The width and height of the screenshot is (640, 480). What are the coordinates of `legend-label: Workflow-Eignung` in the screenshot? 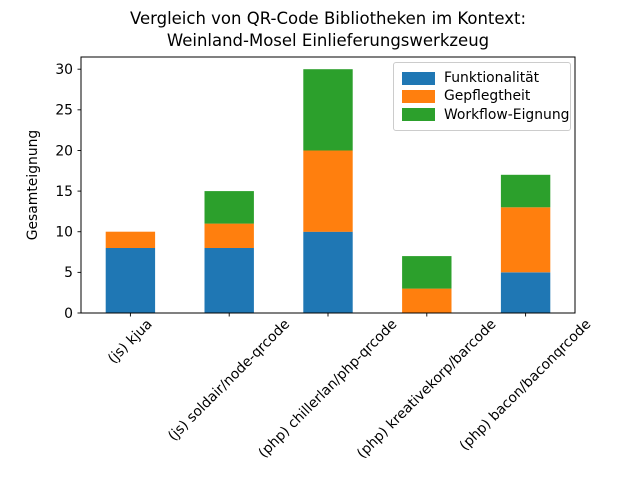 It's located at (507, 114).